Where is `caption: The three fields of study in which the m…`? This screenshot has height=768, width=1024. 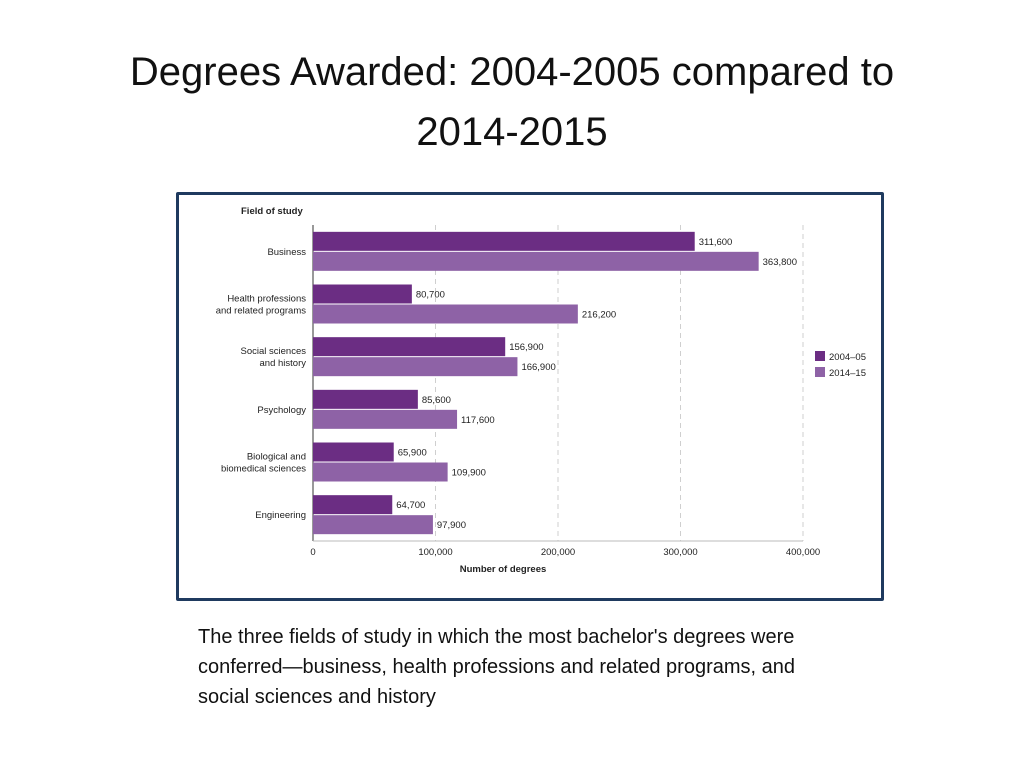 caption: The three fields of study in which the m… is located at coordinates (558, 667).